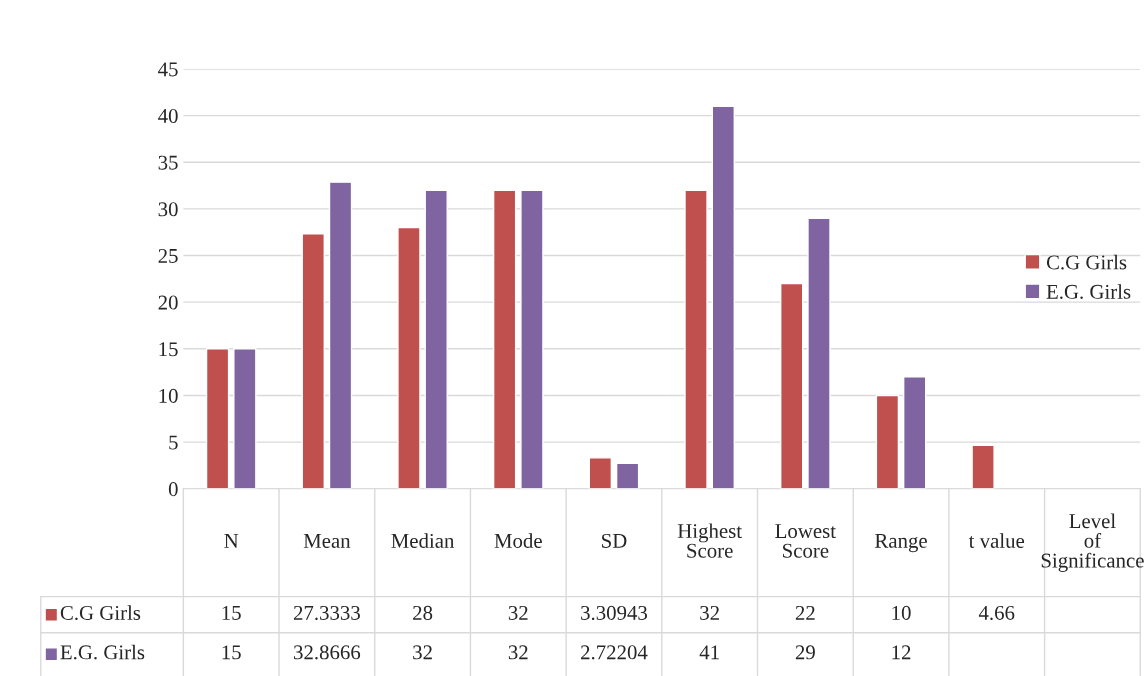 This screenshot has width=1146, height=676. What do you see at coordinates (614, 540) in the screenshot?
I see `x-tick-label: SD` at bounding box center [614, 540].